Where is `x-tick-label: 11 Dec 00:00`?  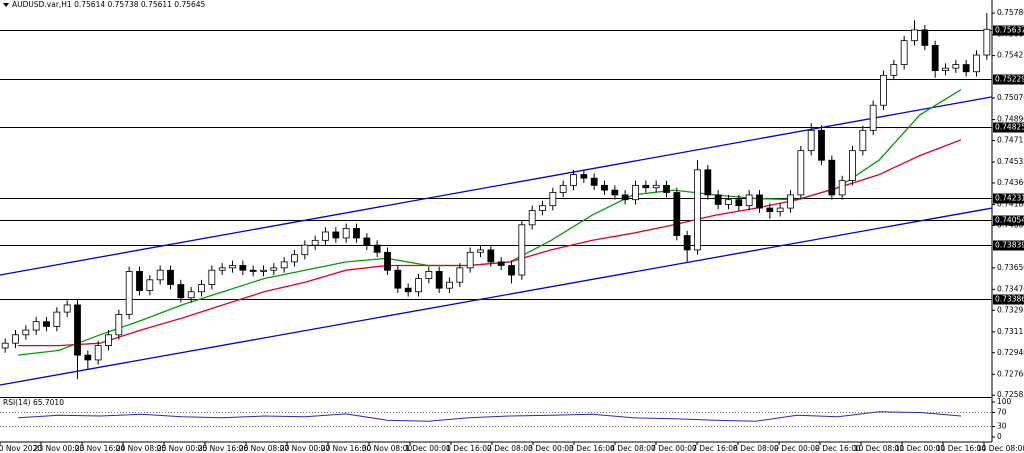
x-tick-label: 11 Dec 00:00 is located at coordinates (920, 448).